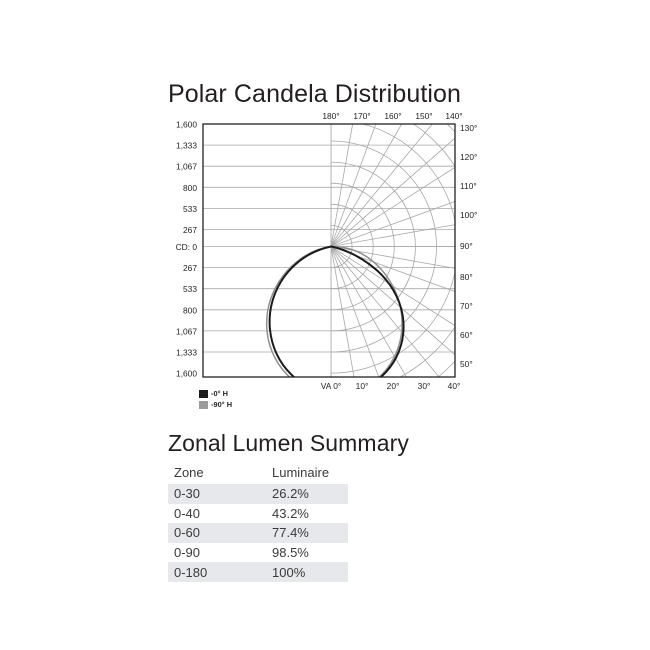  Describe the element at coordinates (219, 393) in the screenshot. I see `legend-label-0h: -0° H` at that location.